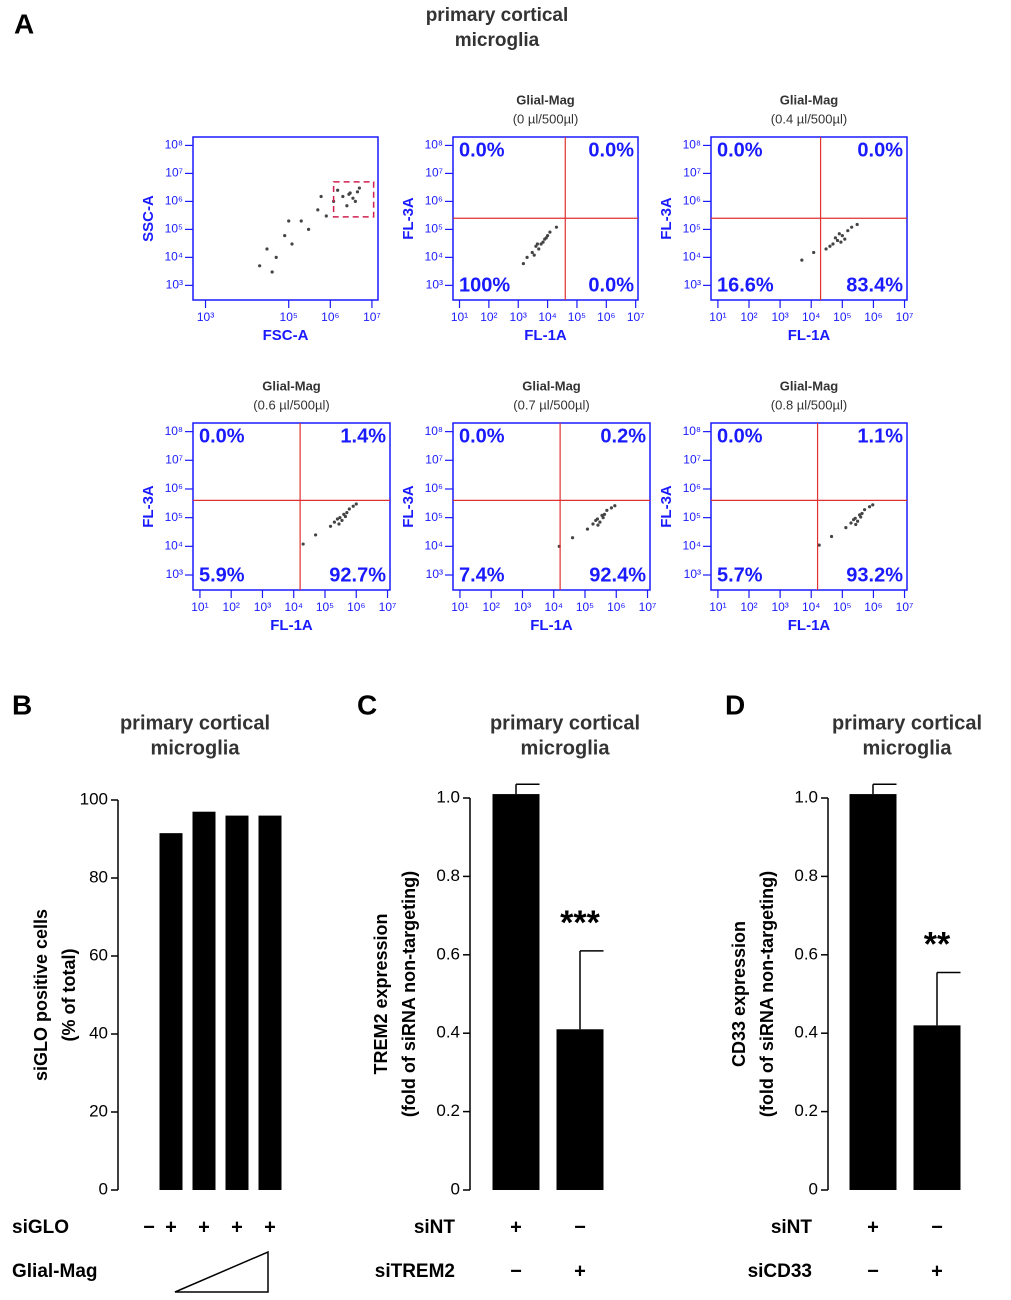 The image size is (1011, 1300). What do you see at coordinates (448, 796) in the screenshot?
I see `y-tick-label: 1.0` at bounding box center [448, 796].